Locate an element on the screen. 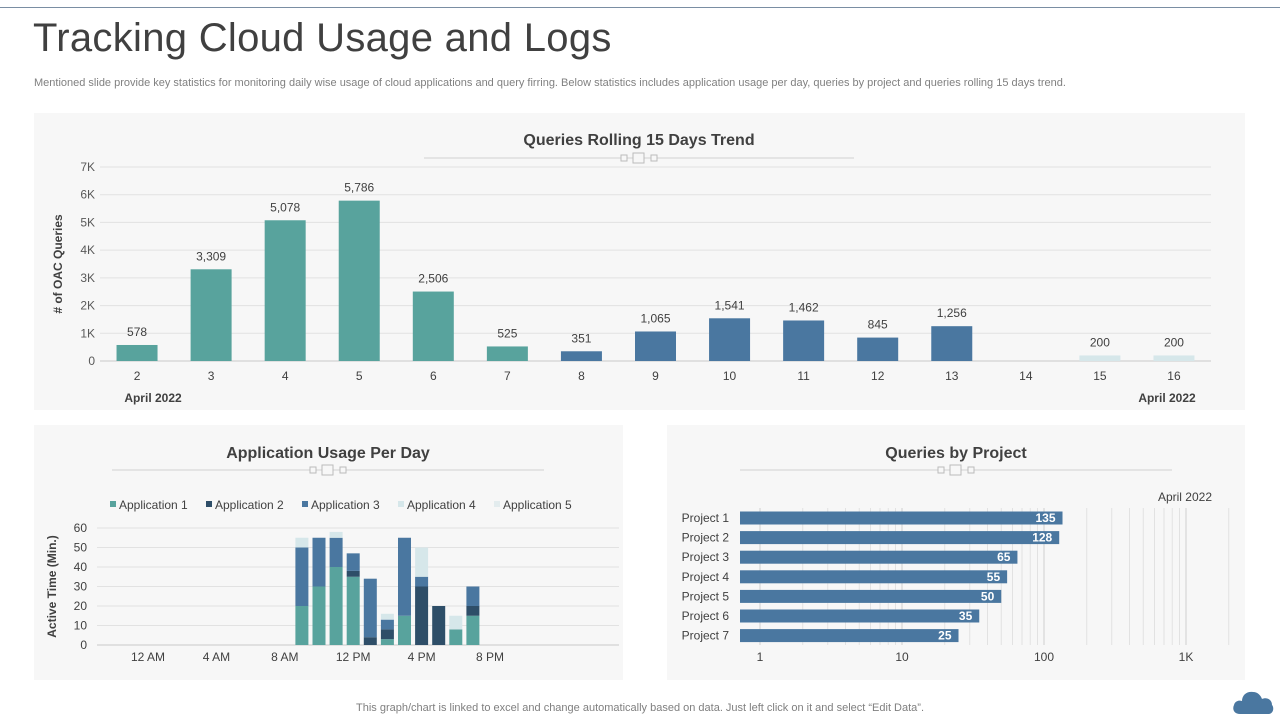  y-tick-label: 3K is located at coordinates (87, 278).